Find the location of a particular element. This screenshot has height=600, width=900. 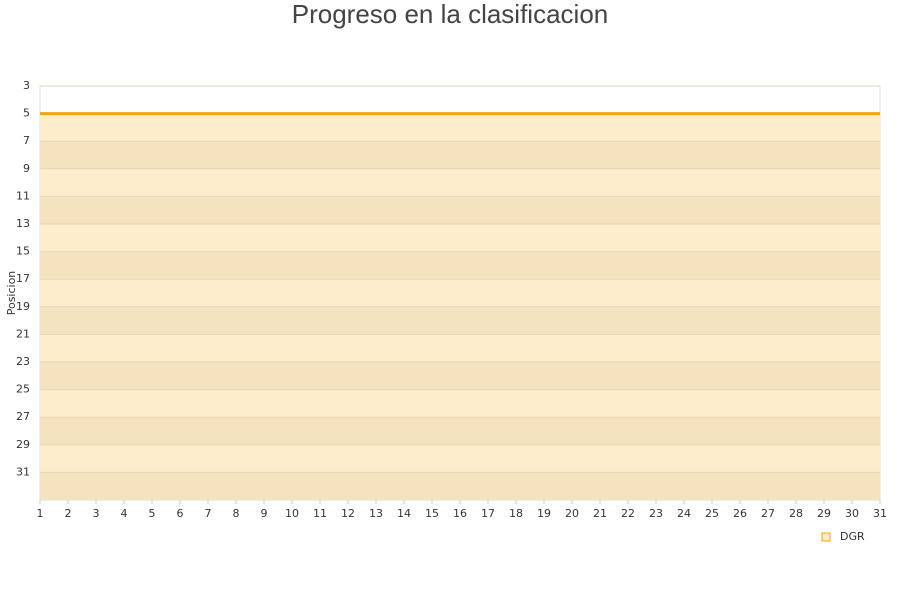

y-tick-label: 11 is located at coordinates (23, 195).